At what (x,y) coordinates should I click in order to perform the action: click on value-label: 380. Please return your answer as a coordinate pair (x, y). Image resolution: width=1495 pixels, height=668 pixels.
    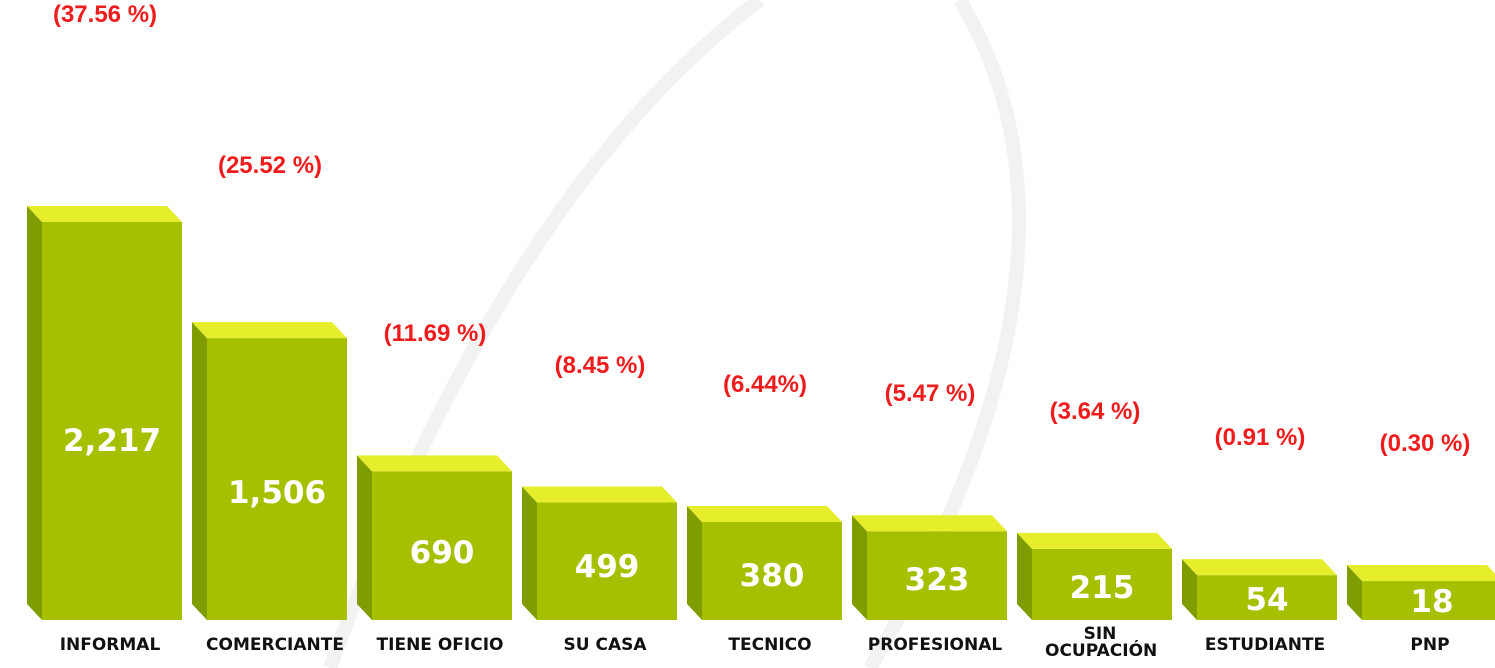
    Looking at the image, I should click on (772, 575).